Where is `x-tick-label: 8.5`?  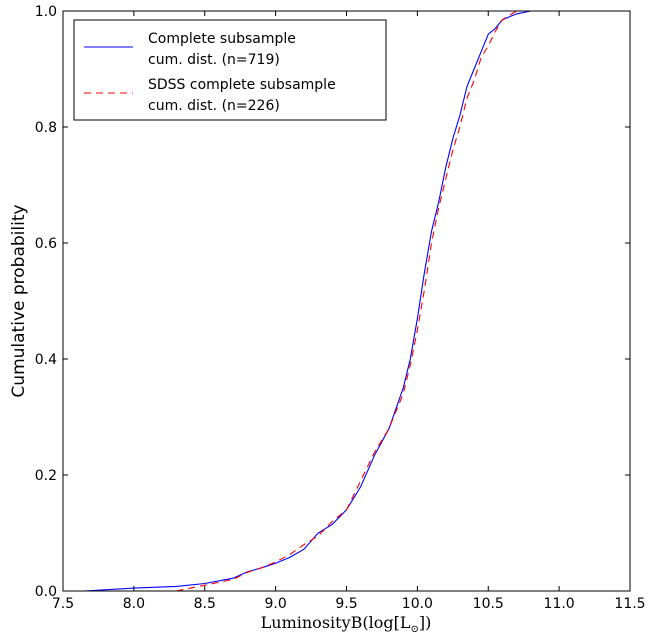
x-tick-label: 8.5 is located at coordinates (205, 604).